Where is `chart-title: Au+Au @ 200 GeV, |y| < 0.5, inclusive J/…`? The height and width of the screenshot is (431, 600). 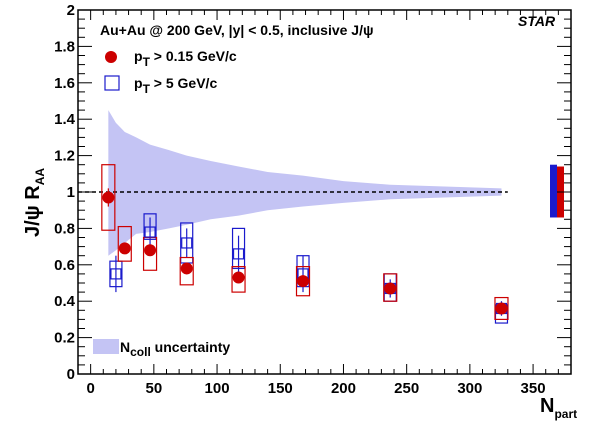
chart-title: Au+Au @ 200 GeV, |y| < 0.5, inclusive J/… is located at coordinates (237, 30).